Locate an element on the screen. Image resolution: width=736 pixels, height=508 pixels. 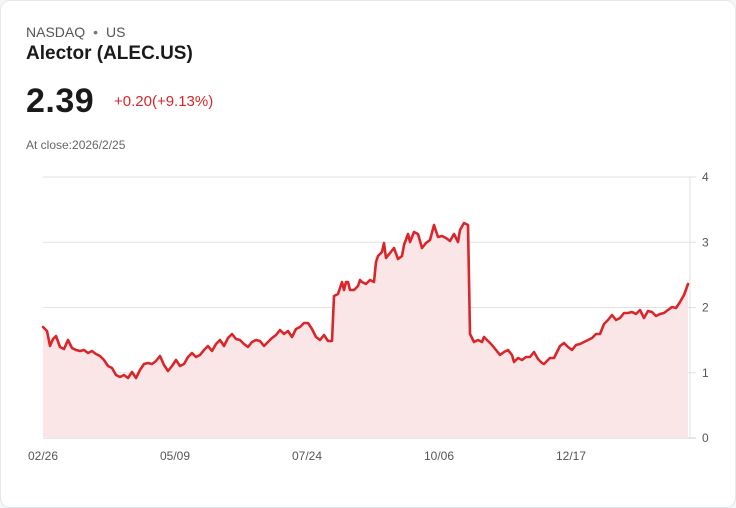
x-axis: 02/26 05/09 07/24 10/06 12/17 is located at coordinates (307, 456).